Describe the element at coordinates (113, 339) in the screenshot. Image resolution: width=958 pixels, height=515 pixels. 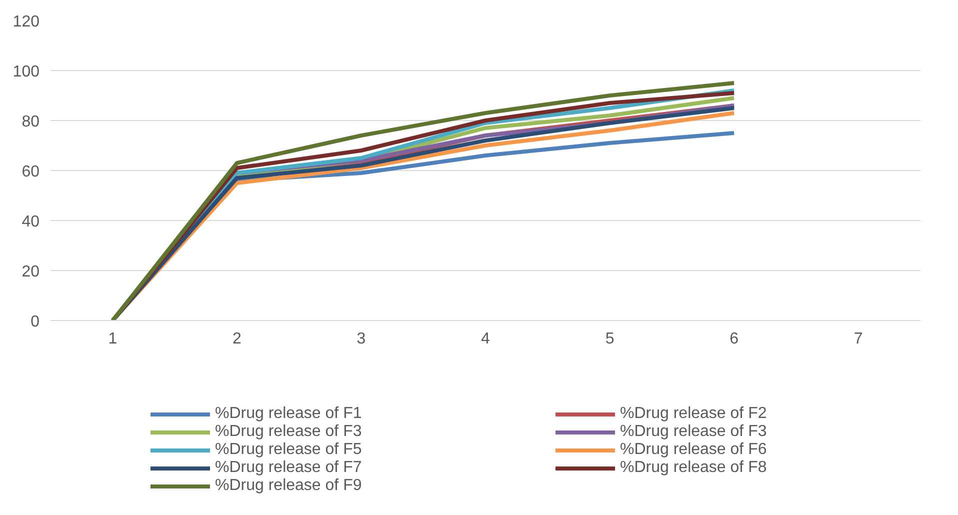
I see `x-tick-label: 1` at that location.